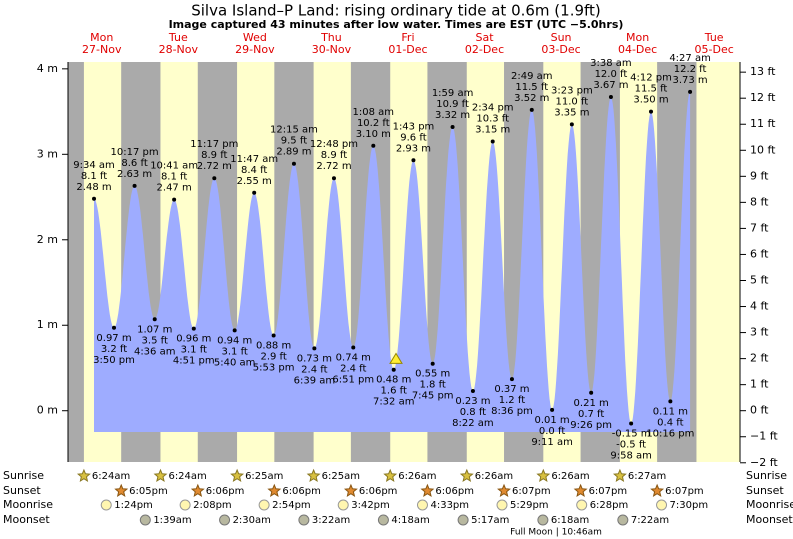 The height and width of the screenshot is (539, 793). I want to click on y-tick-label: 0 m, so click(47, 410).